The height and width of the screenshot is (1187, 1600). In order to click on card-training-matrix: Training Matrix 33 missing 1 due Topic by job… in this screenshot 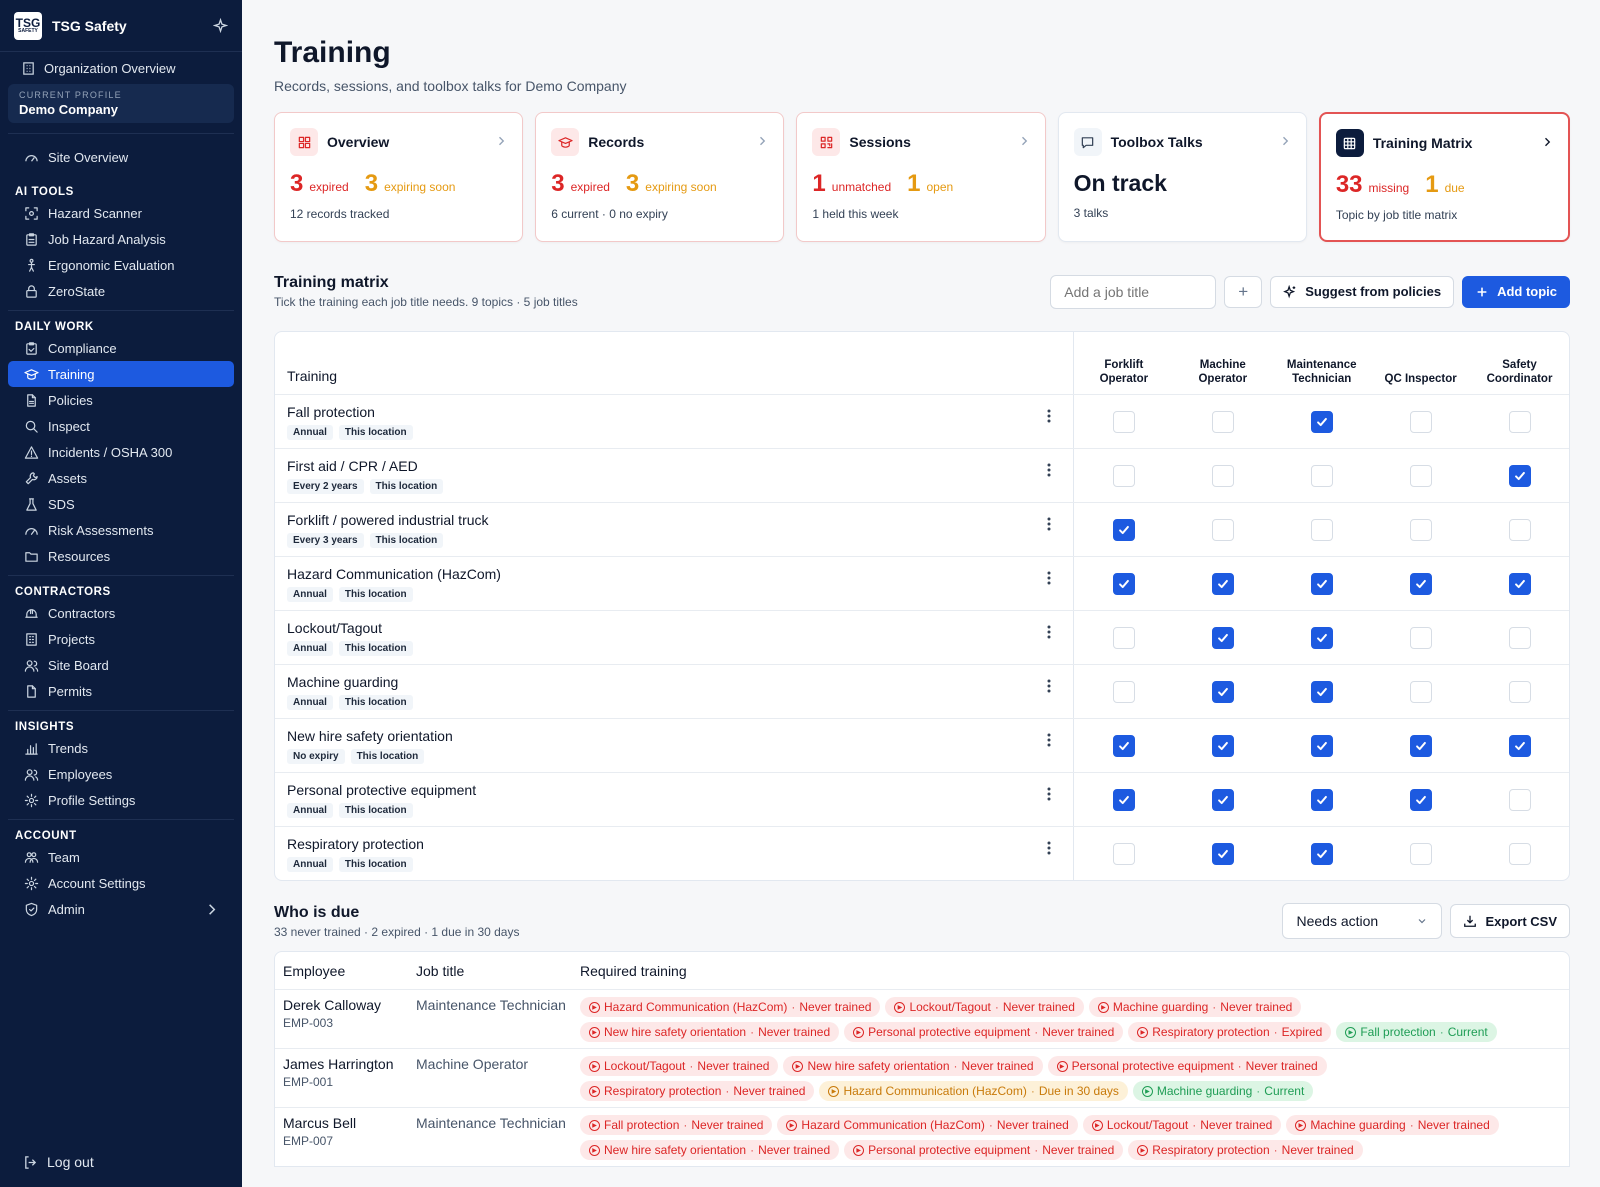, I will do `click(1444, 177)`.